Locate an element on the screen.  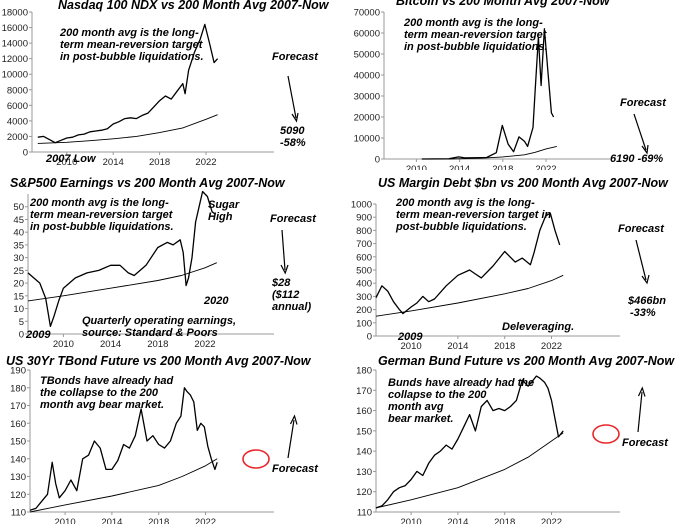
y-tick-label: 700 is located at coordinates (364, 244).